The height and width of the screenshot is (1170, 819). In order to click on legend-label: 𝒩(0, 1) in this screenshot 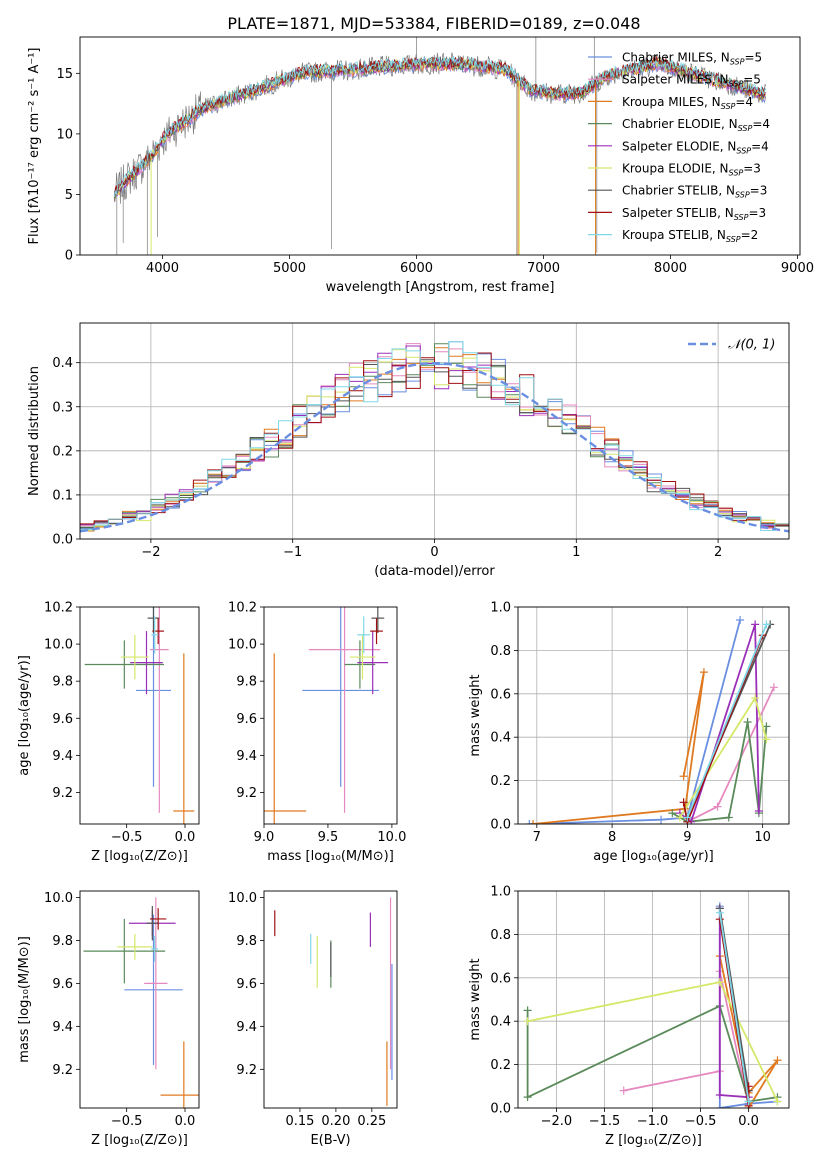, I will do `click(751, 345)`.